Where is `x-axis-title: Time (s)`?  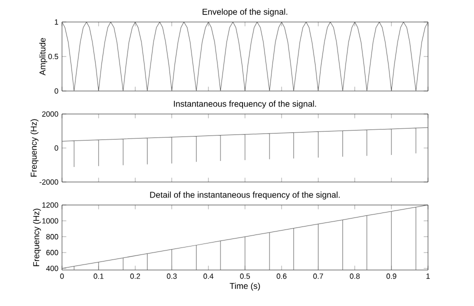 x-axis-title: Time (s) is located at coordinates (245, 286).